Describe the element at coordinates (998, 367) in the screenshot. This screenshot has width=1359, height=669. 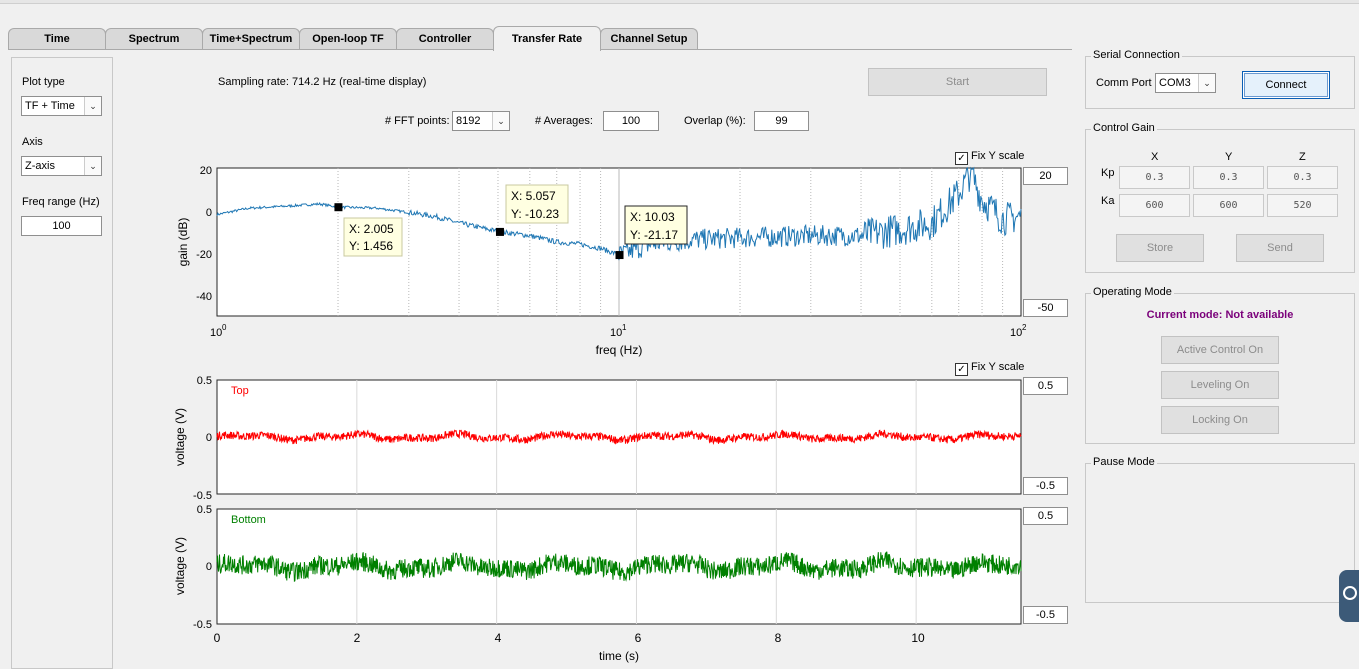
I see `time-fix-y-label: Fix Y scale` at that location.